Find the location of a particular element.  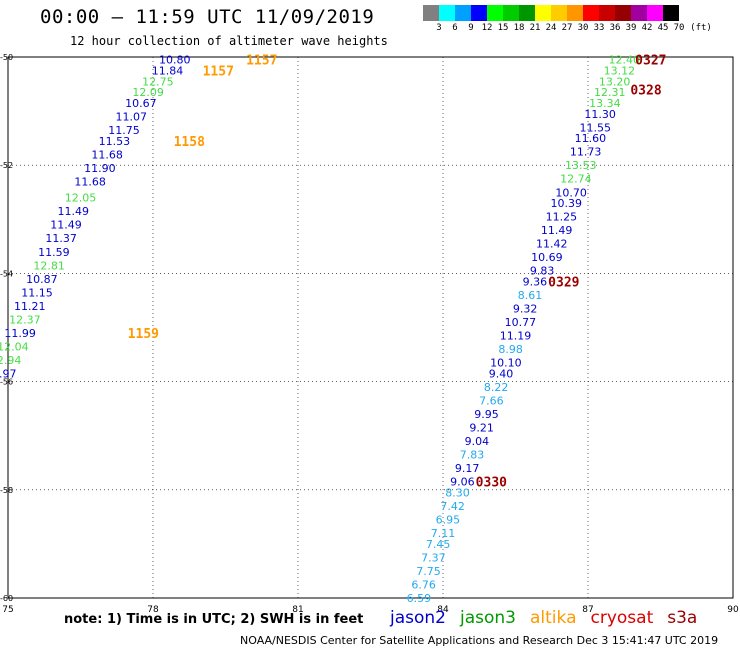

colorbar-labels: 3 6 9 12 15 18 21 24 27 30 33 36 39 42 45 70 (ft) is located at coordinates (581, 29).